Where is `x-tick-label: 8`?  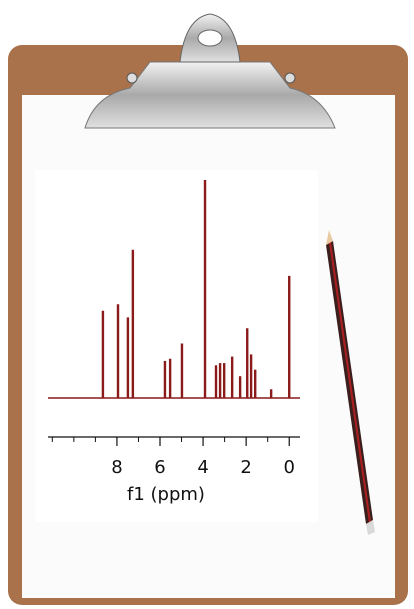 x-tick-label: 8 is located at coordinates (116, 467).